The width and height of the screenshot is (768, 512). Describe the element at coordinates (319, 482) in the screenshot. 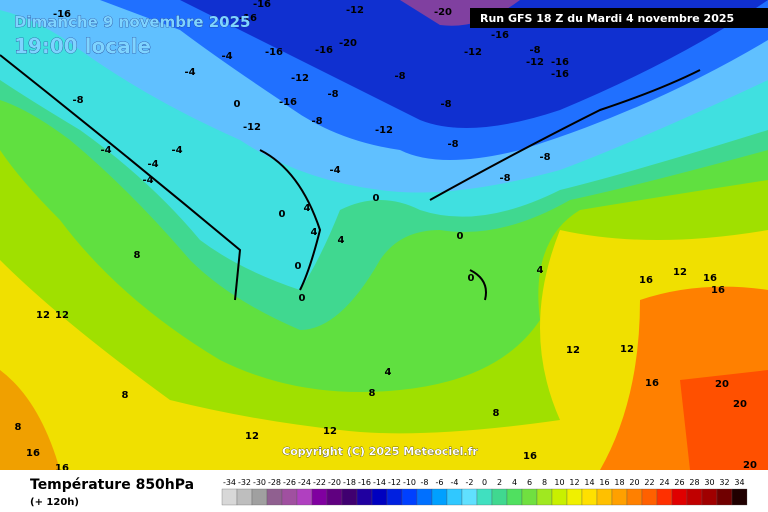

I see `legend-tick: -22` at that location.